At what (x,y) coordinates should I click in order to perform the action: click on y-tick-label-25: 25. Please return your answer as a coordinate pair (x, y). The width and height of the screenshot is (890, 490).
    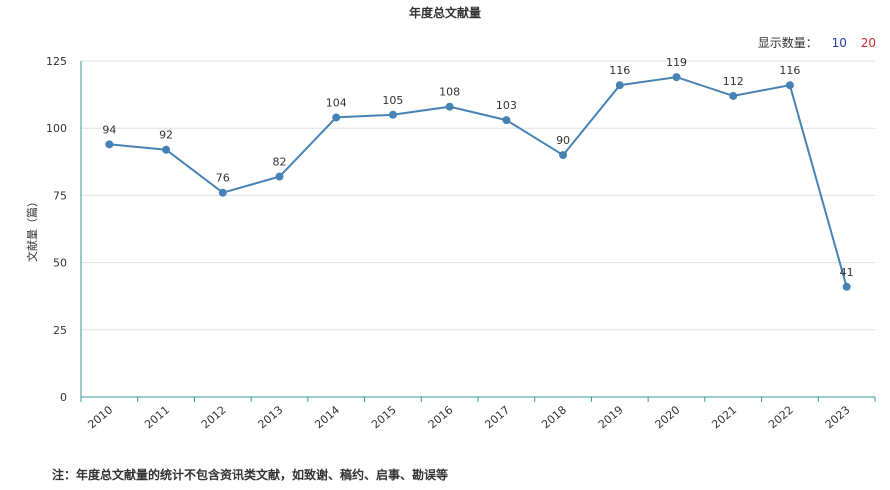
    Looking at the image, I should click on (60, 330).